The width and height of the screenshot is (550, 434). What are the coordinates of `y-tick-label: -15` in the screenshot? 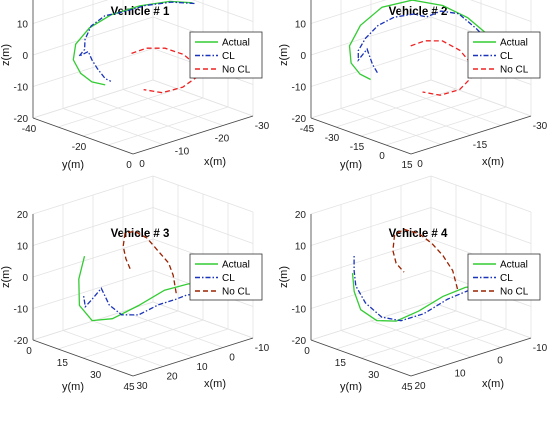 It's located at (357, 147).